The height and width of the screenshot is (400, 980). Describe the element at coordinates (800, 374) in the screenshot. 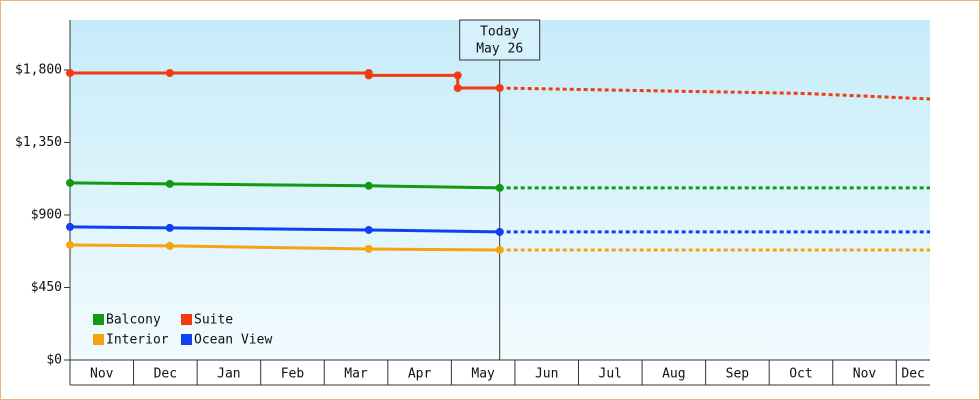

I see `x-tick-label: Oct` at that location.